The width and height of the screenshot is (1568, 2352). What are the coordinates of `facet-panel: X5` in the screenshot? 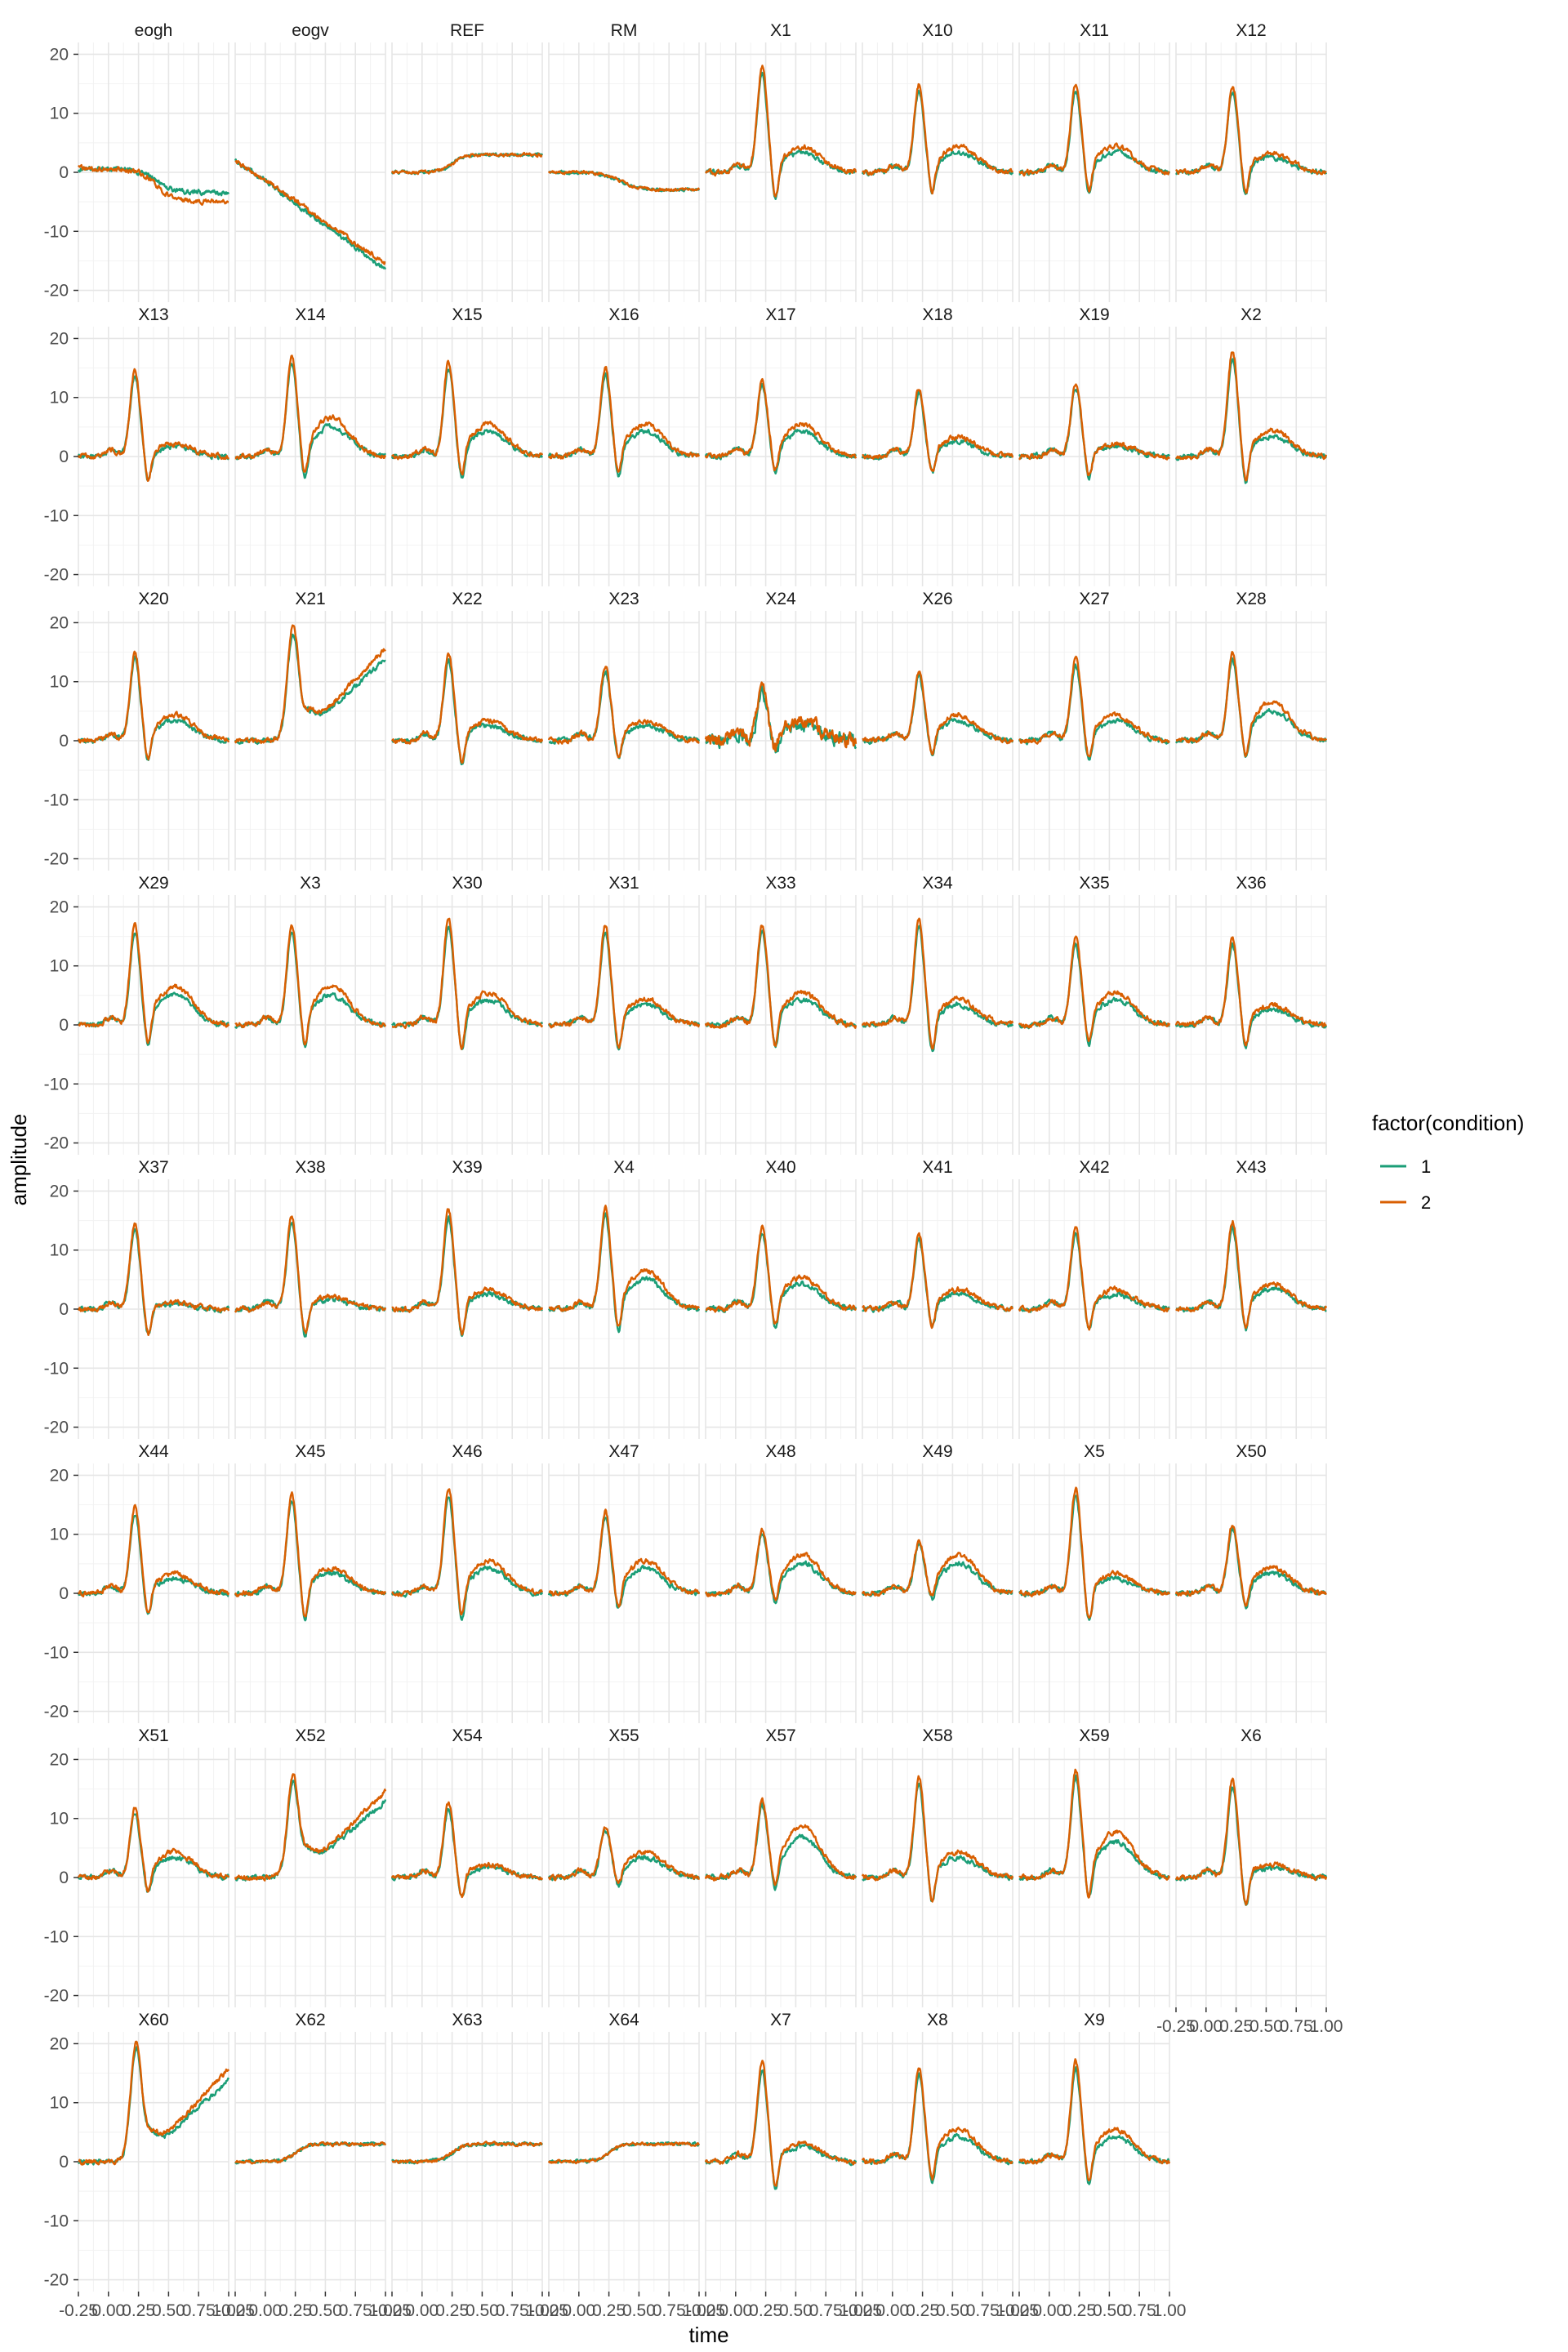 It's located at (1094, 1582).